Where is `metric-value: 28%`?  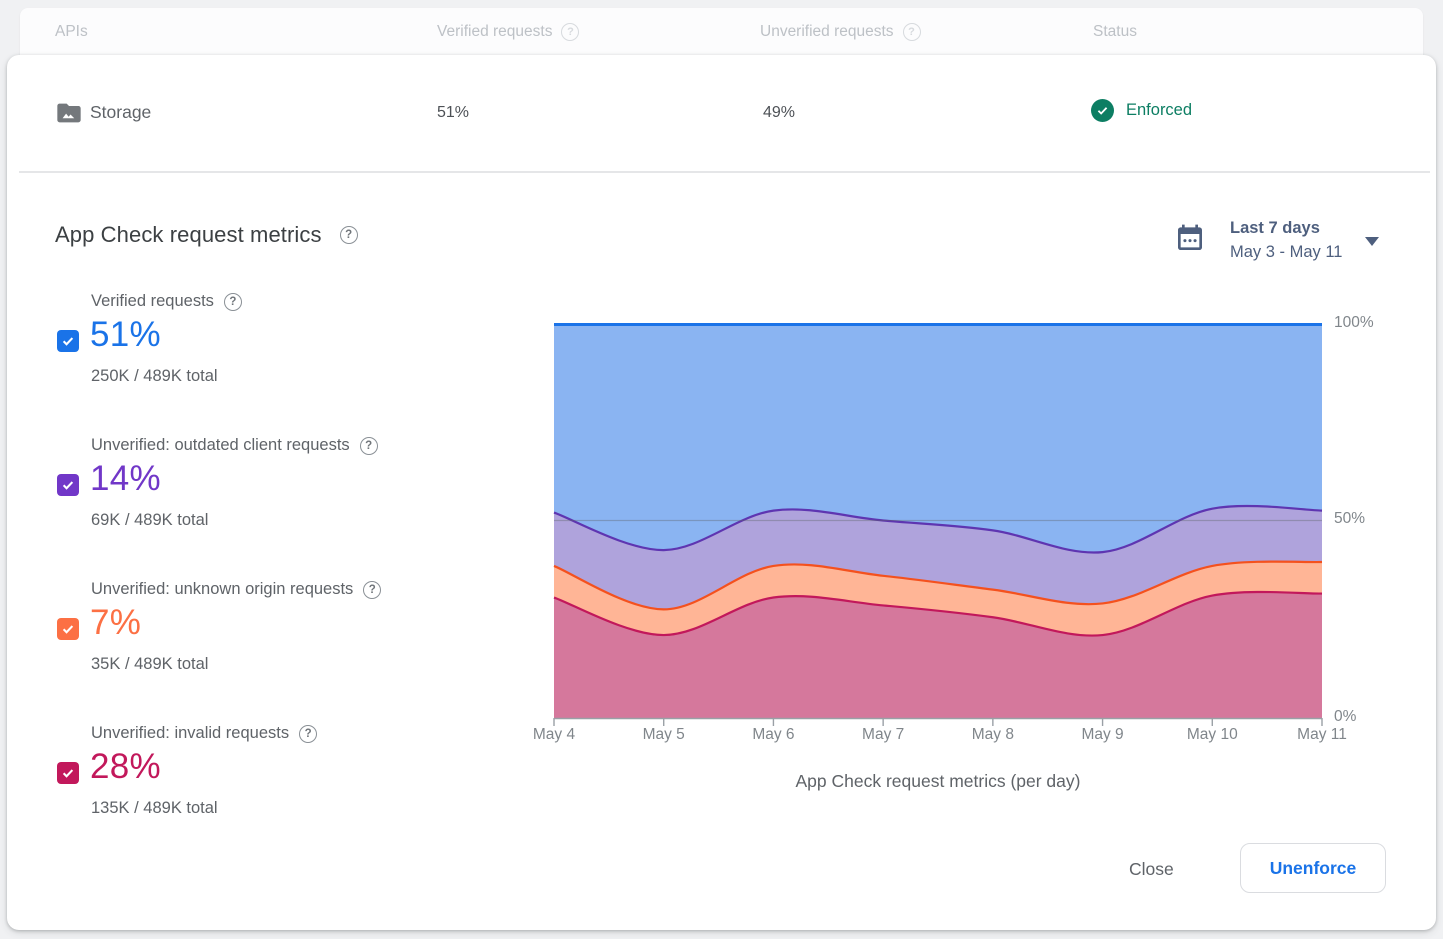 metric-value: 28% is located at coordinates (125, 766).